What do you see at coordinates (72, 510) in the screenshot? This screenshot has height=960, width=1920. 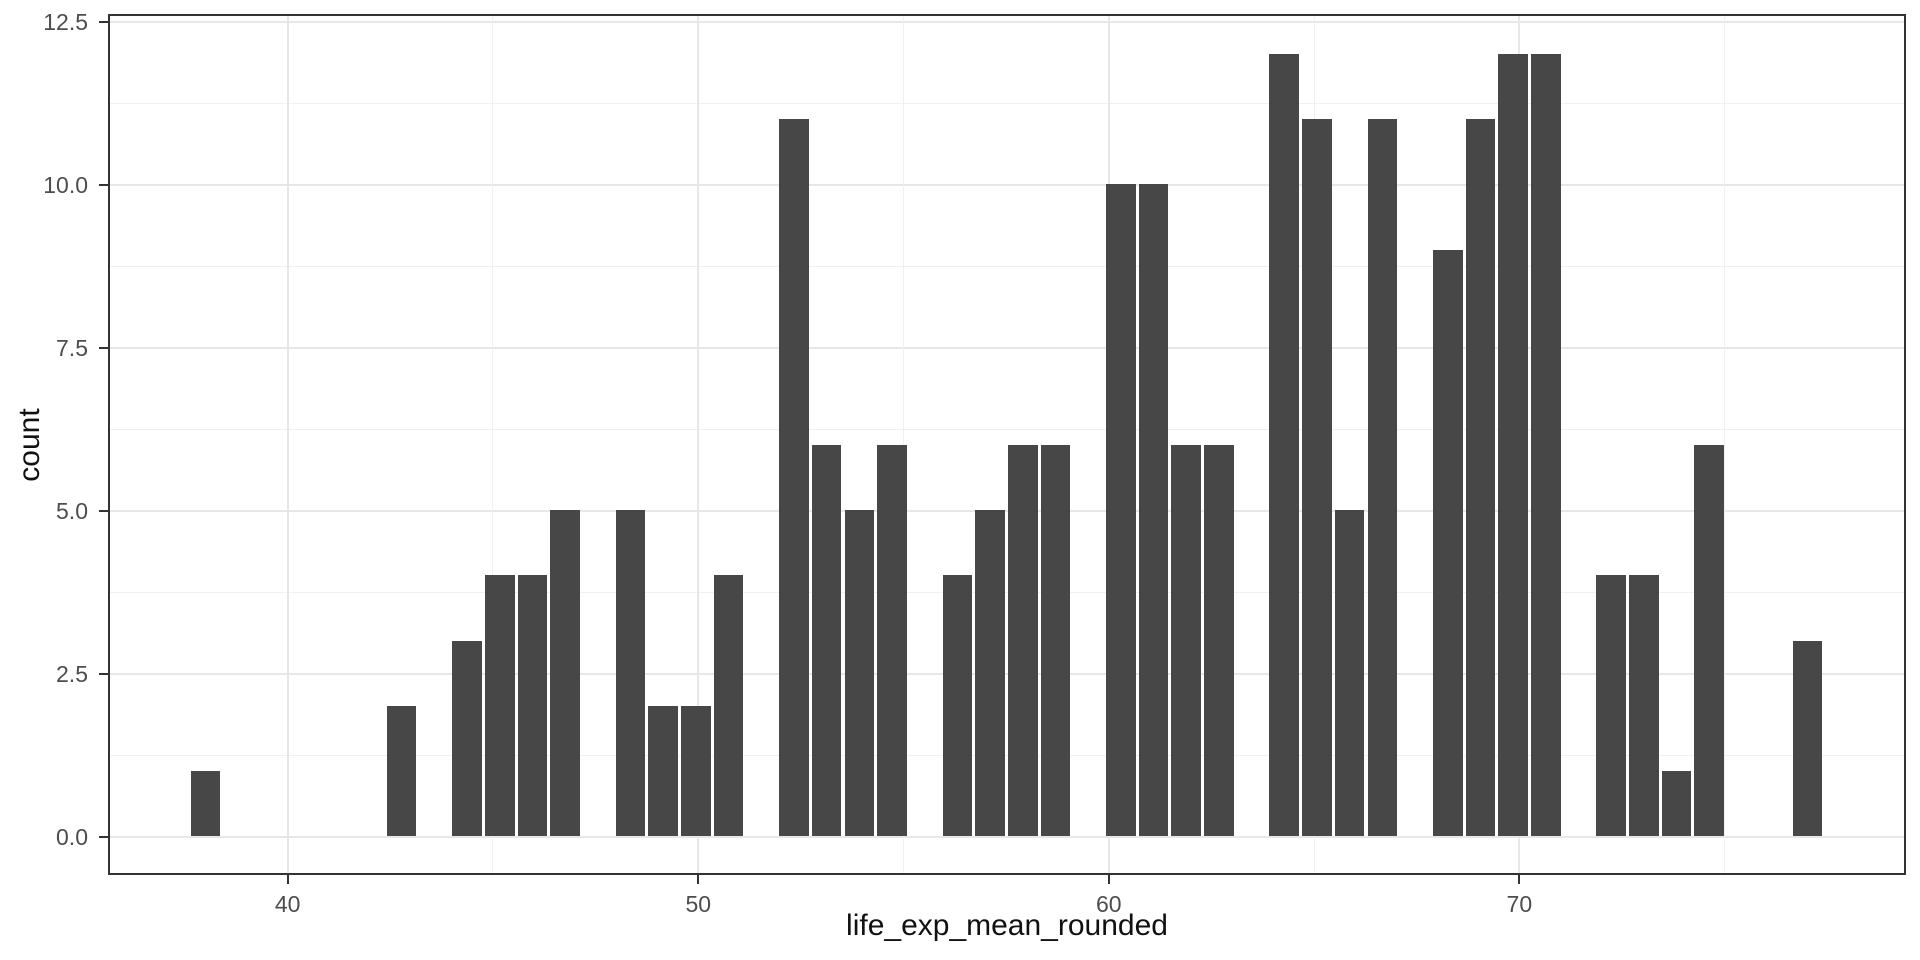 I see `y-tick-label: 5.0` at bounding box center [72, 510].